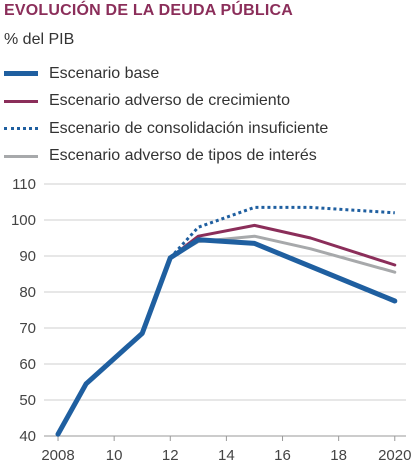 Image resolution: width=414 pixels, height=466 pixels. I want to click on y-tick-label-60: 60, so click(27, 364).